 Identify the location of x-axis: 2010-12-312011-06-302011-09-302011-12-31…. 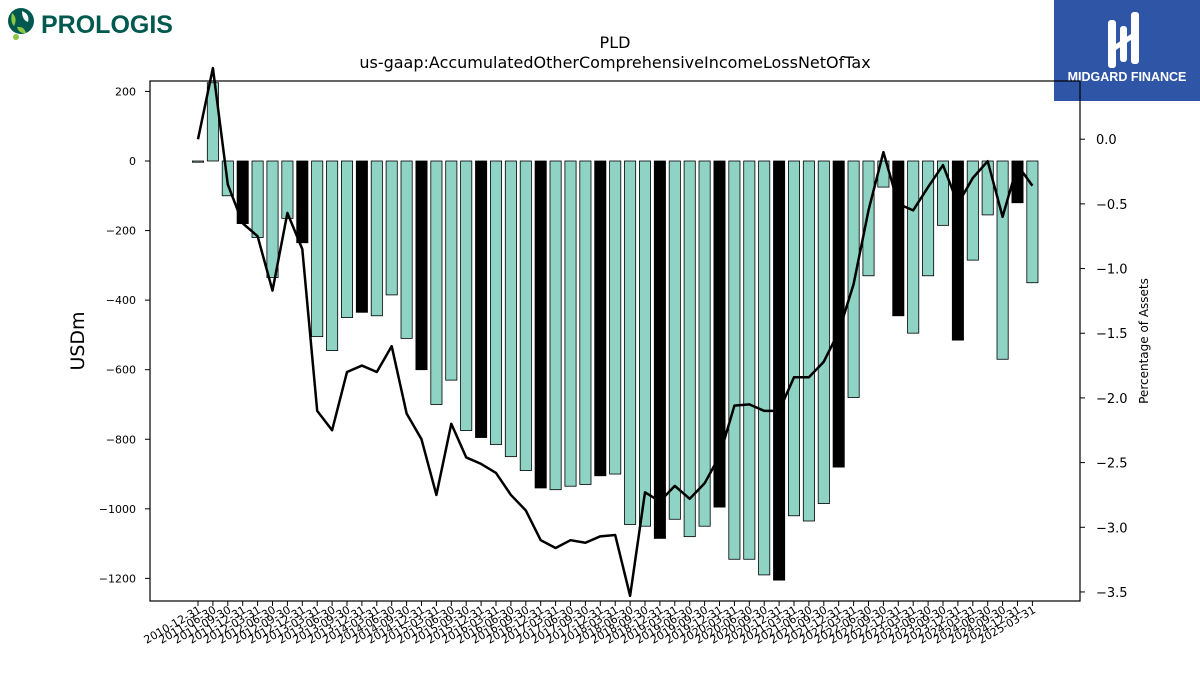
(590, 624).